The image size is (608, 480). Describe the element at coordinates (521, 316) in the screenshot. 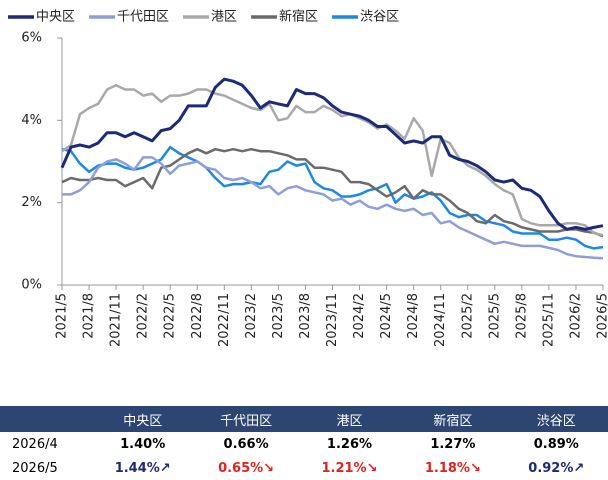

I see `x-tick-label: 2025/8` at that location.